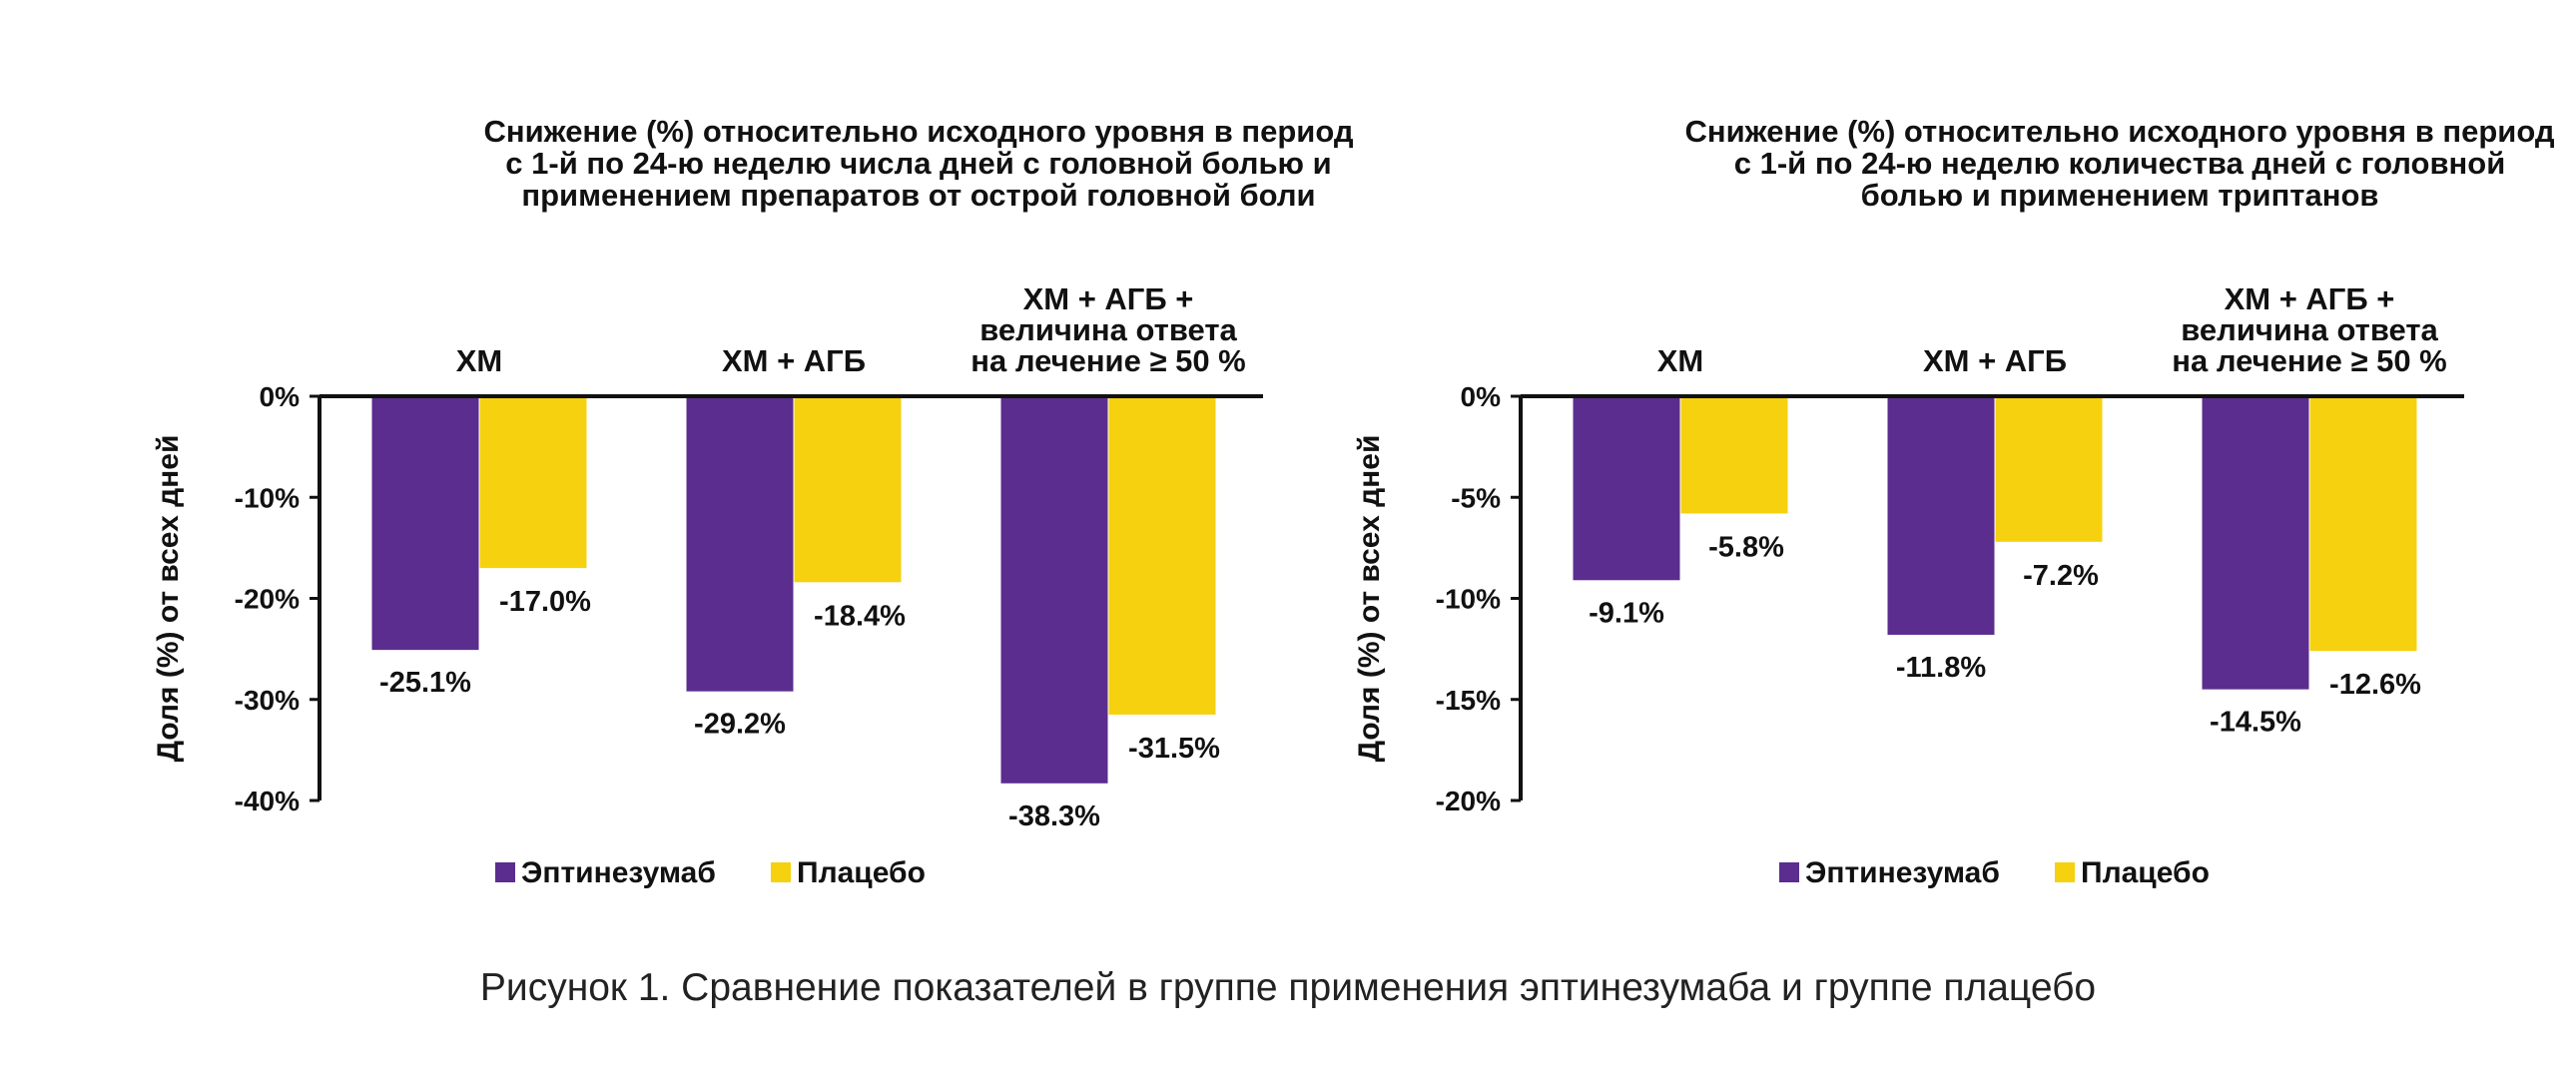  I want to click on data-label: -12.6%, so click(2375, 685).